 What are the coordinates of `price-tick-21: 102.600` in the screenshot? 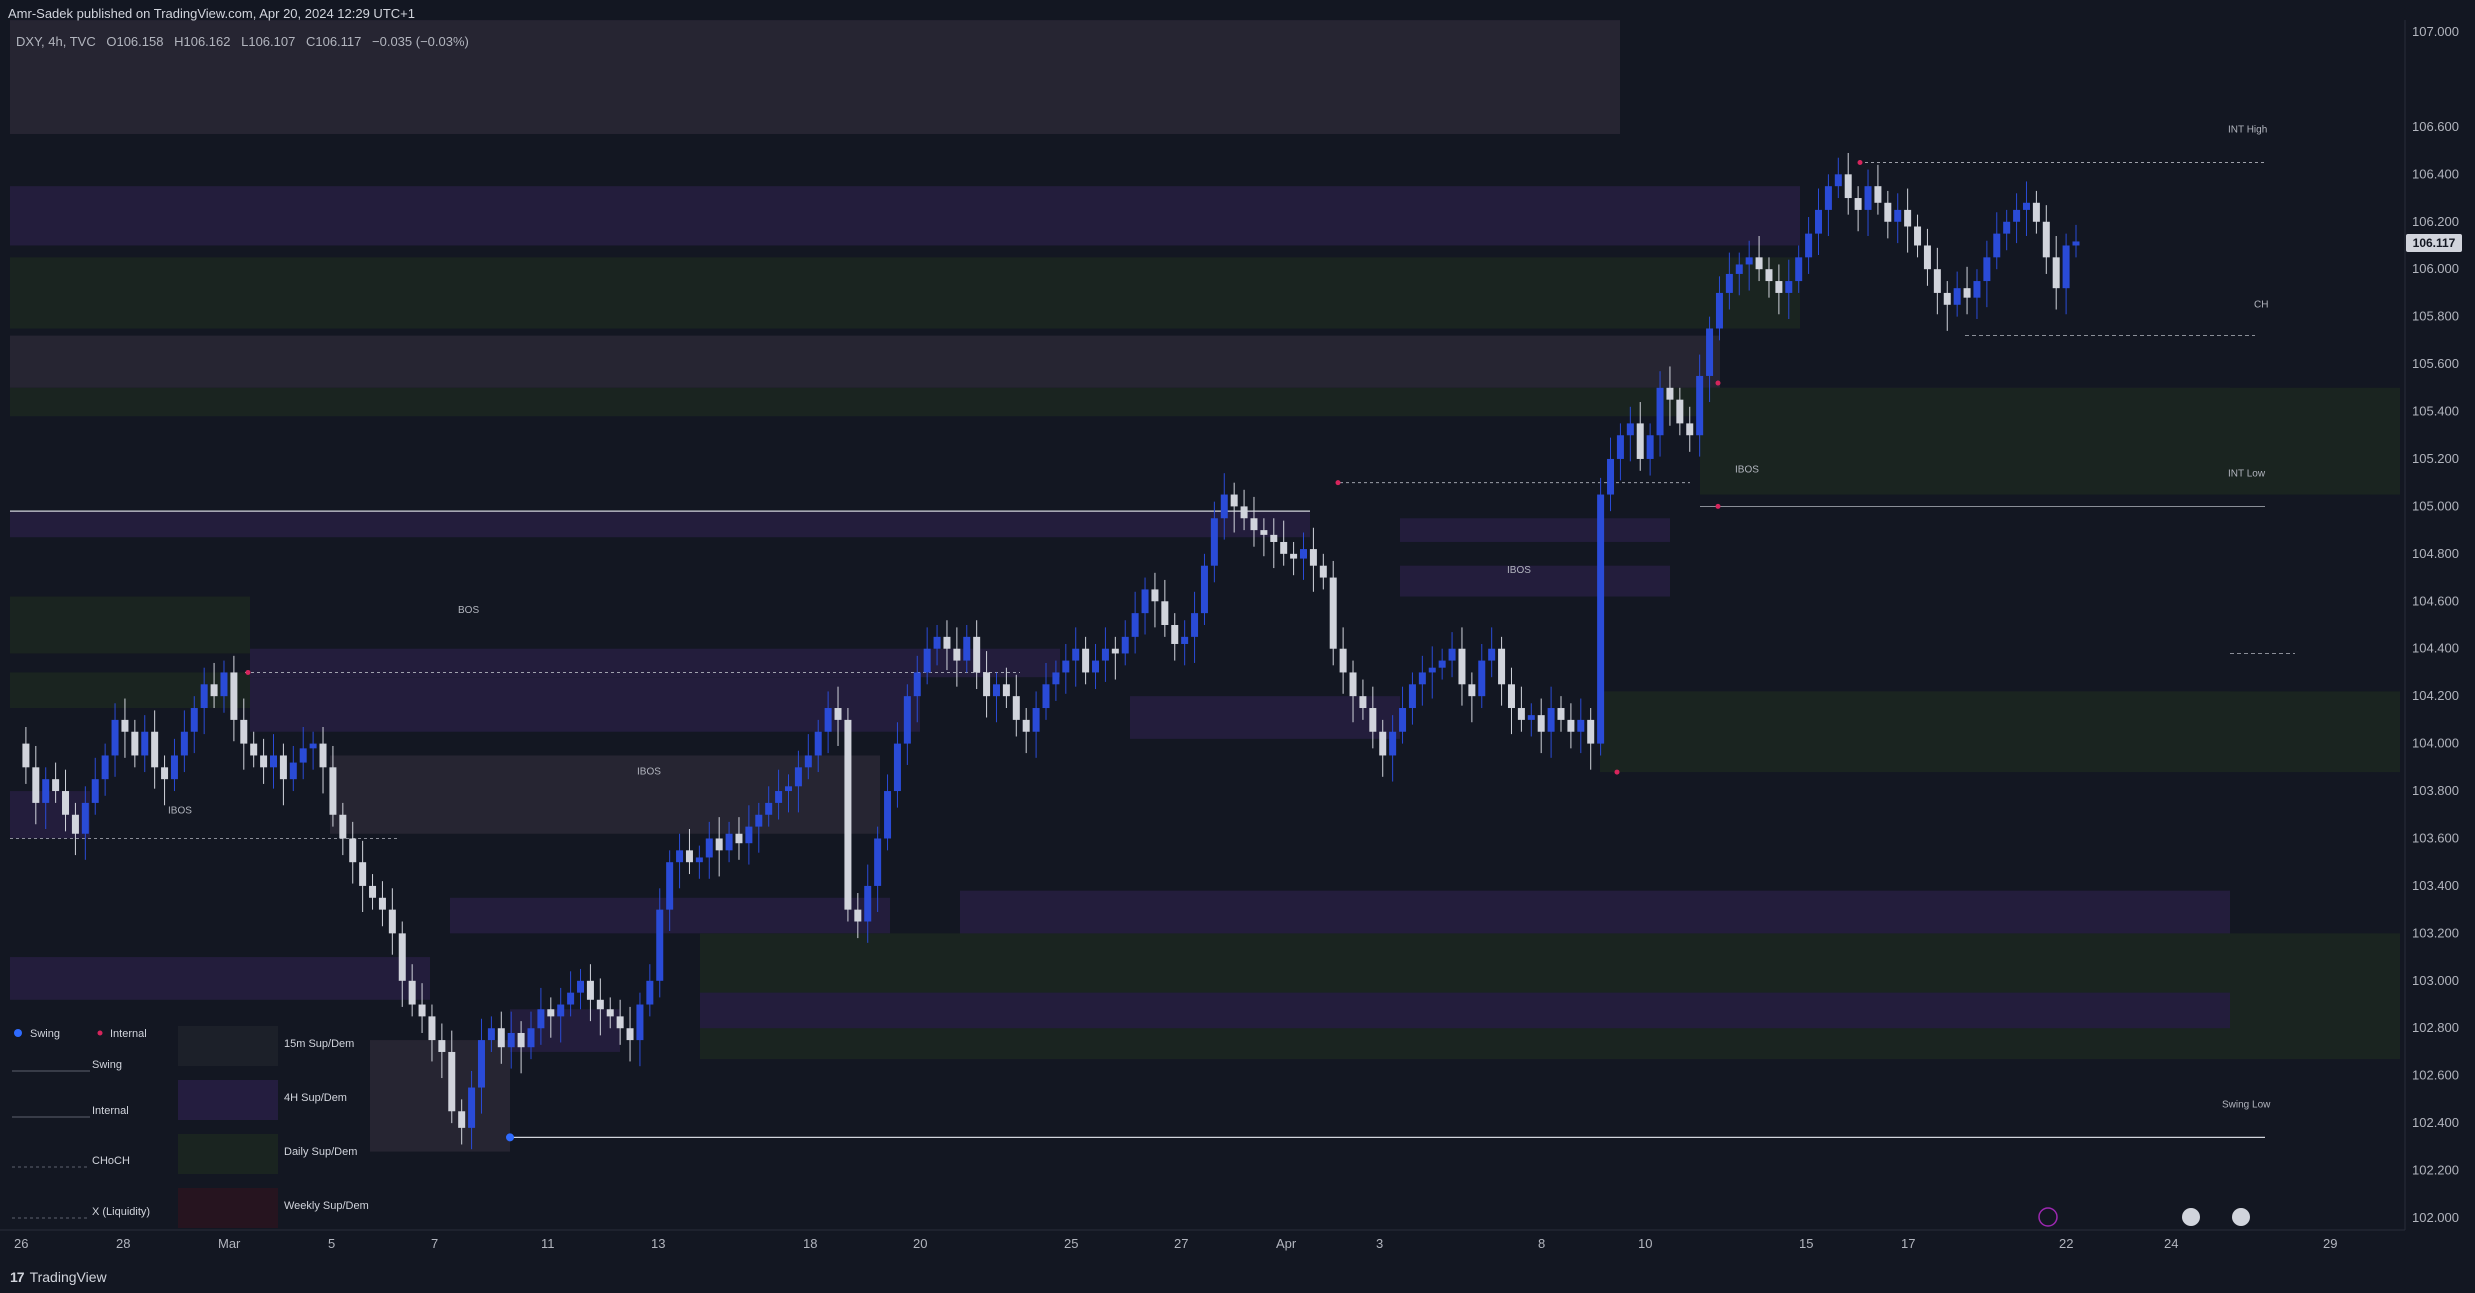 It's located at (2435, 1075).